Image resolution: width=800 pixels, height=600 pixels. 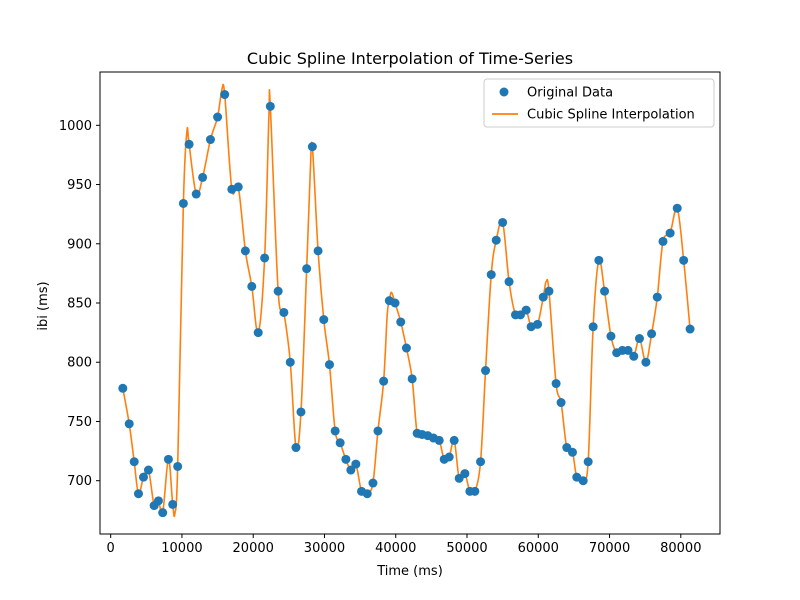 I want to click on y-tick-label: 1000, so click(x=75, y=126).